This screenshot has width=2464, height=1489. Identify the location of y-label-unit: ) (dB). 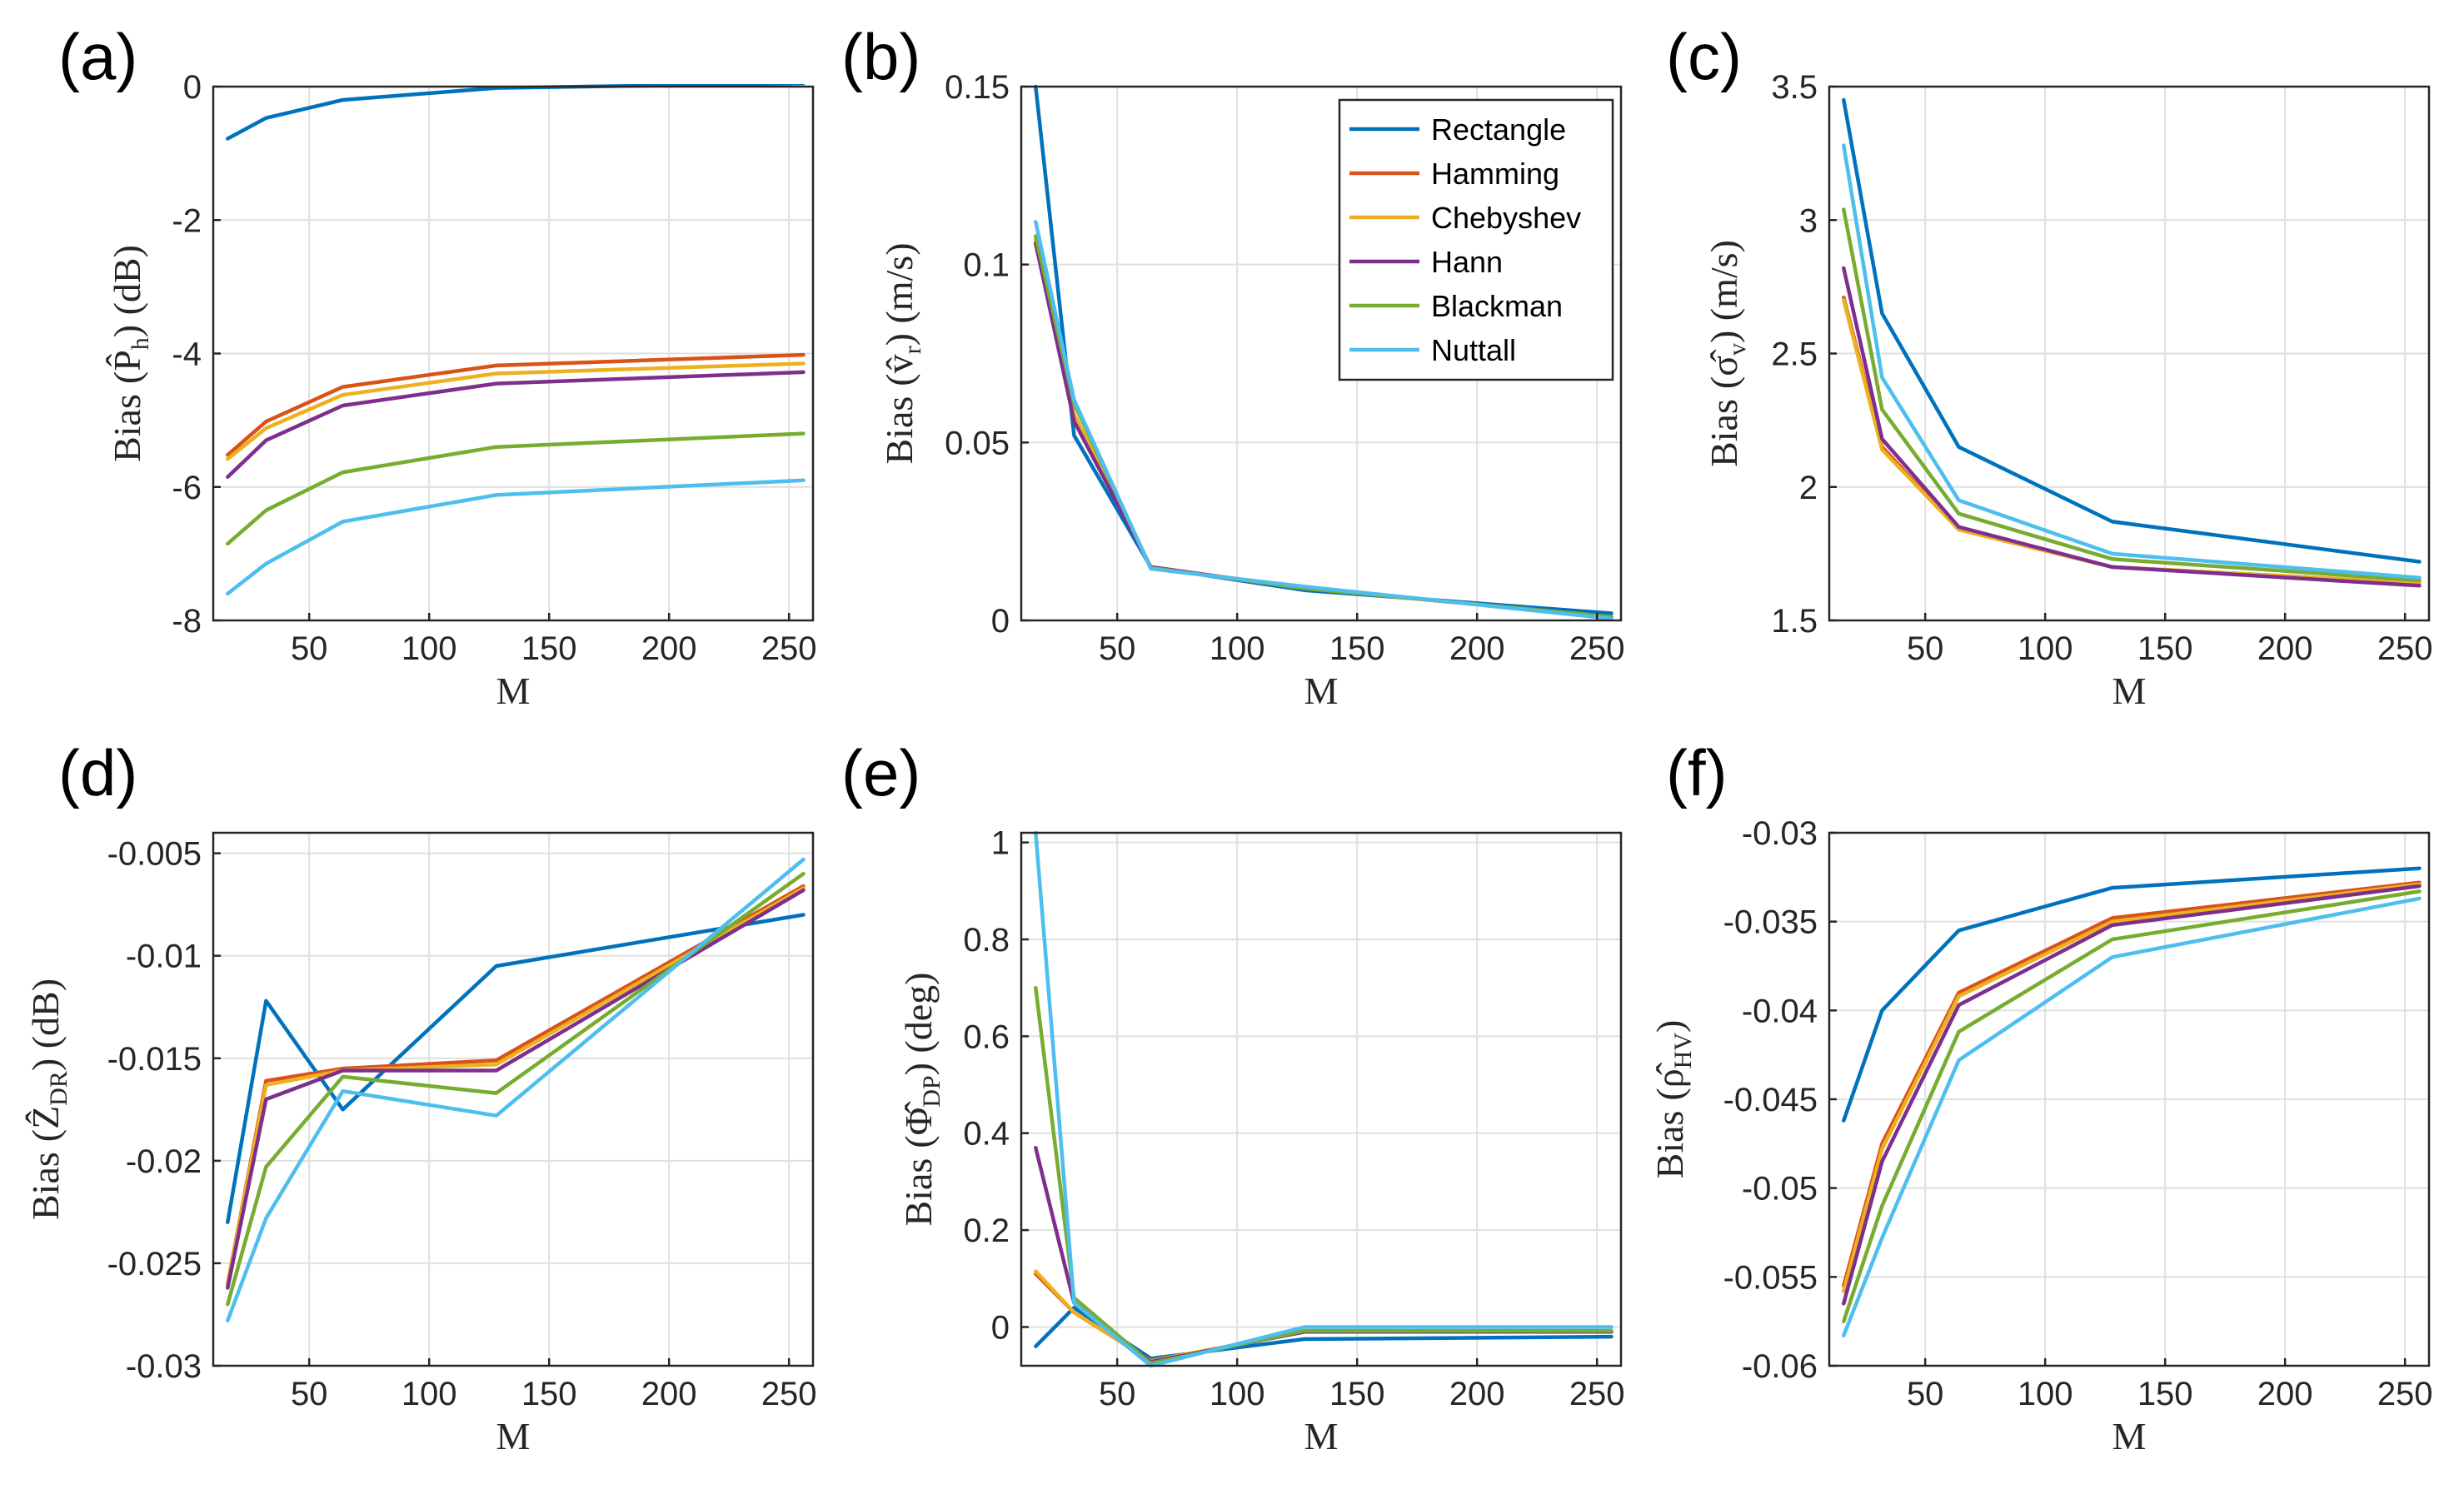
(127, 291).